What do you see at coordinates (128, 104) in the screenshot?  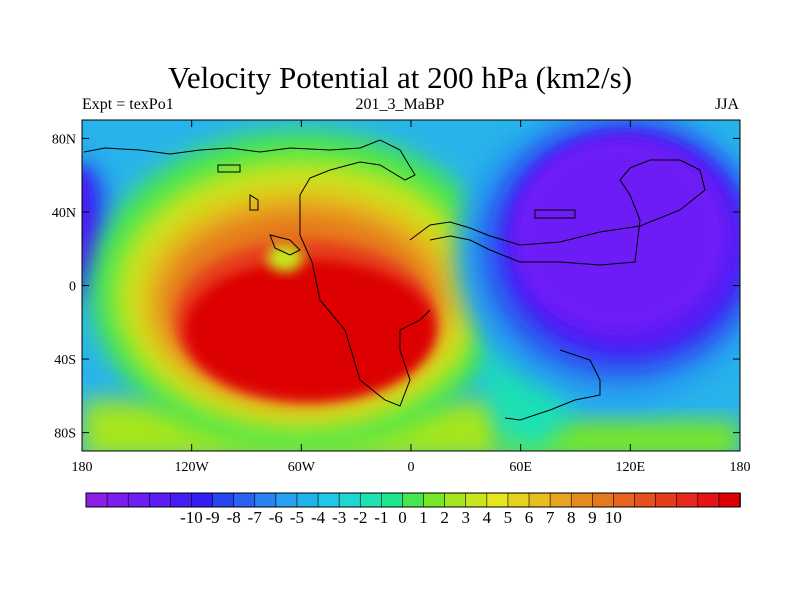 I see `experiment-label: Expt = texPo1` at bounding box center [128, 104].